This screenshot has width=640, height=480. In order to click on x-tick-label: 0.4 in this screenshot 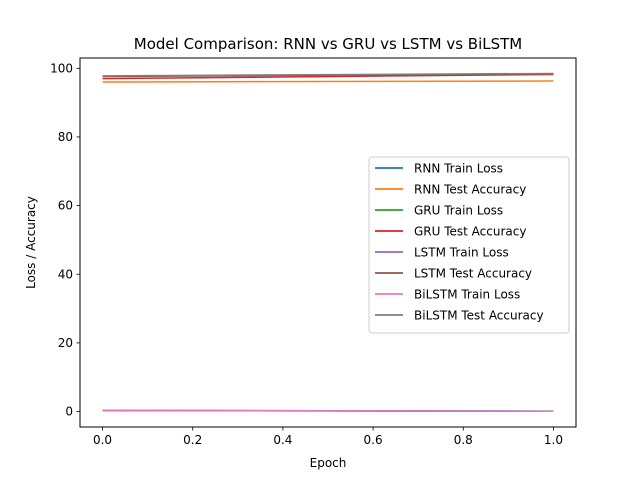, I will do `click(282, 440)`.